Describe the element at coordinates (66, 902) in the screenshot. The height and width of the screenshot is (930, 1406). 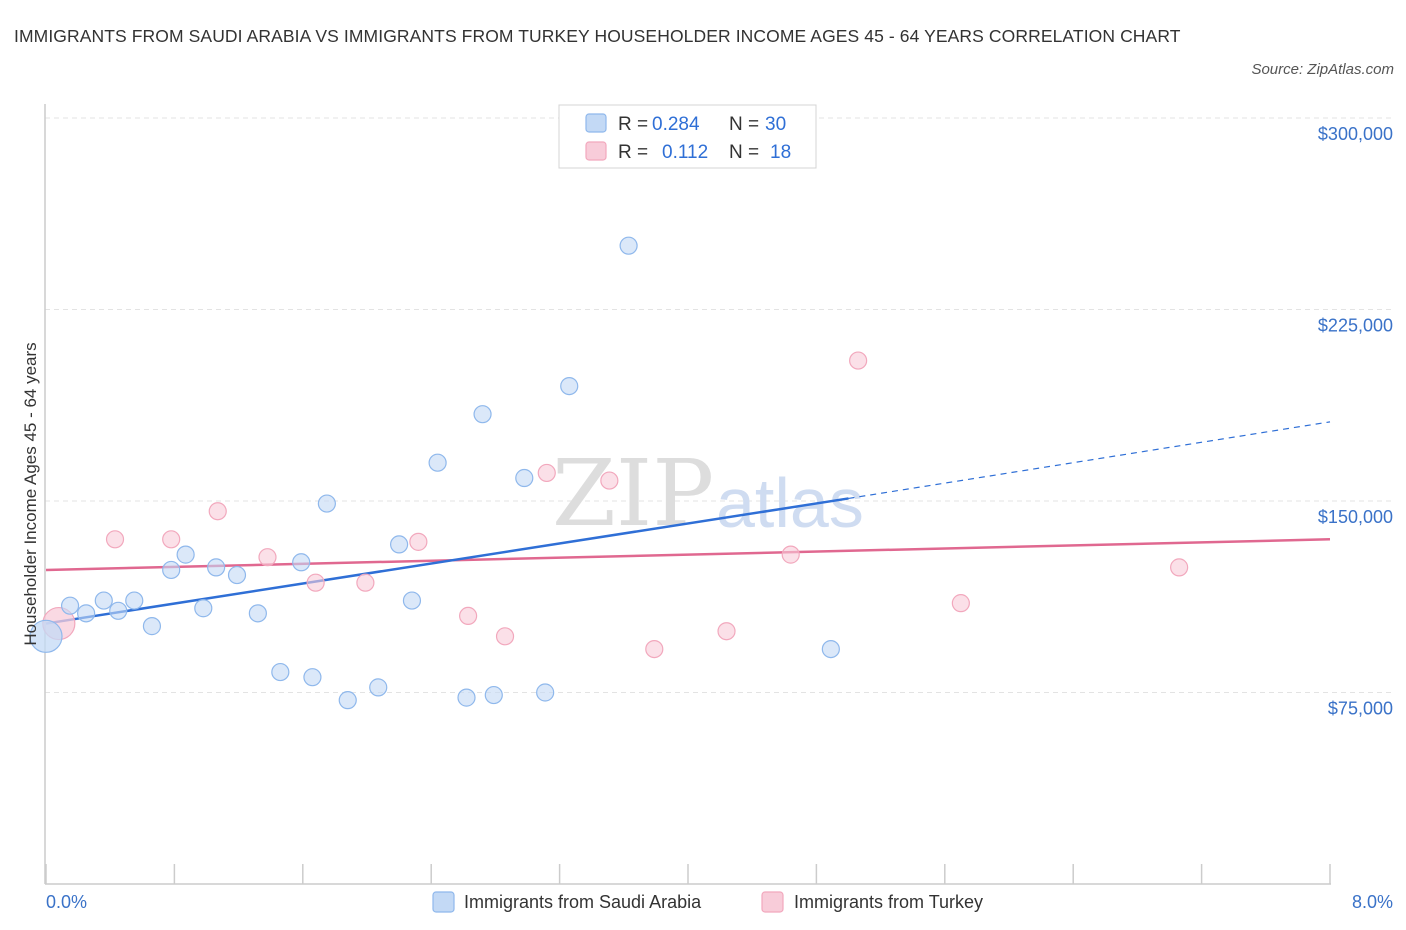
I see `x-tick-label-min: 0.0%` at that location.